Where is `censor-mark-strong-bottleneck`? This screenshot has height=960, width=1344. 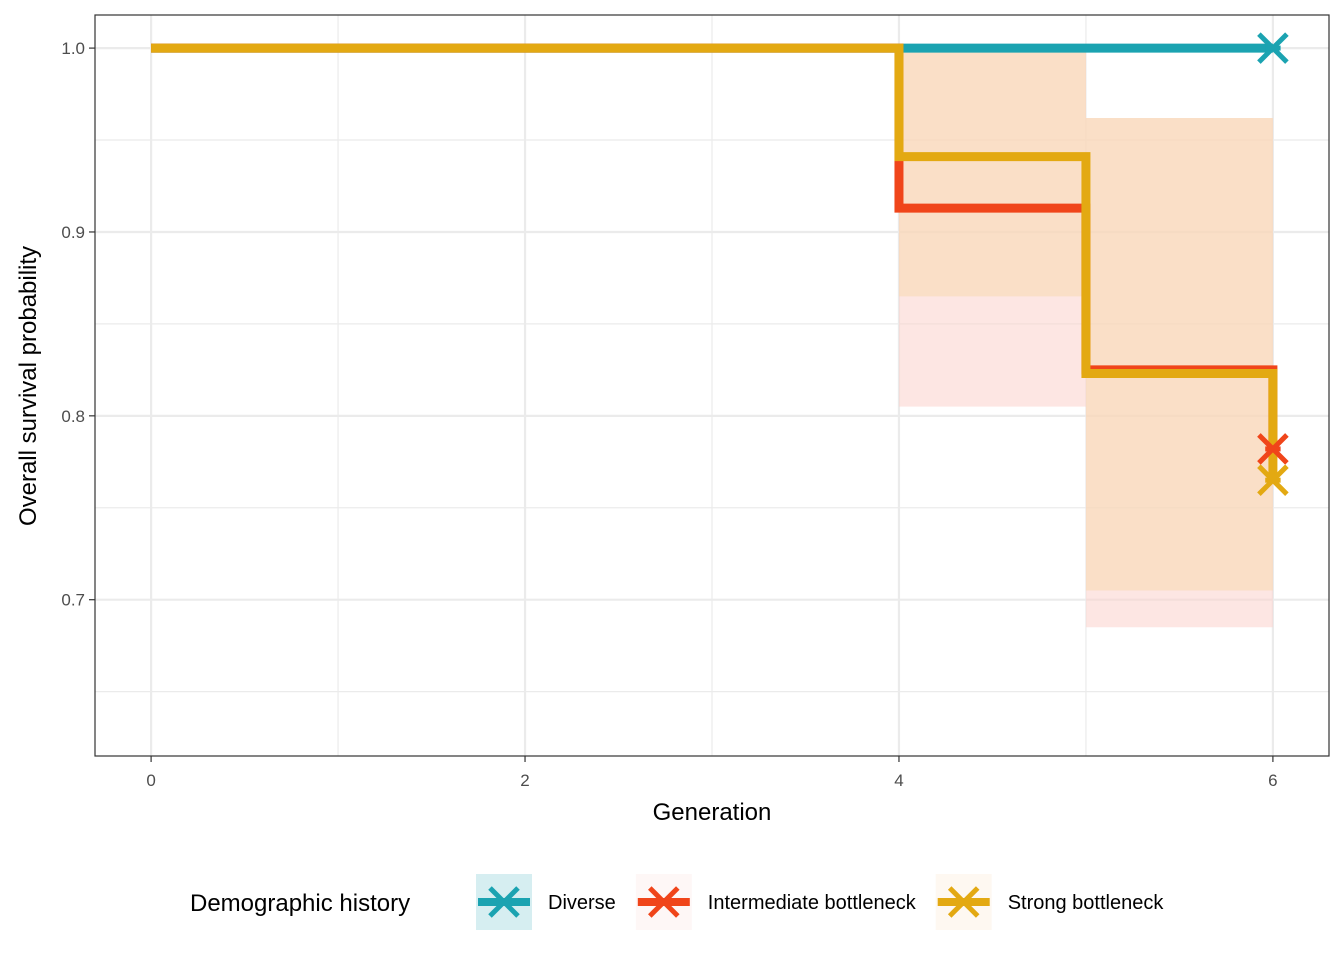
censor-mark-strong-bottleneck is located at coordinates (1273, 480).